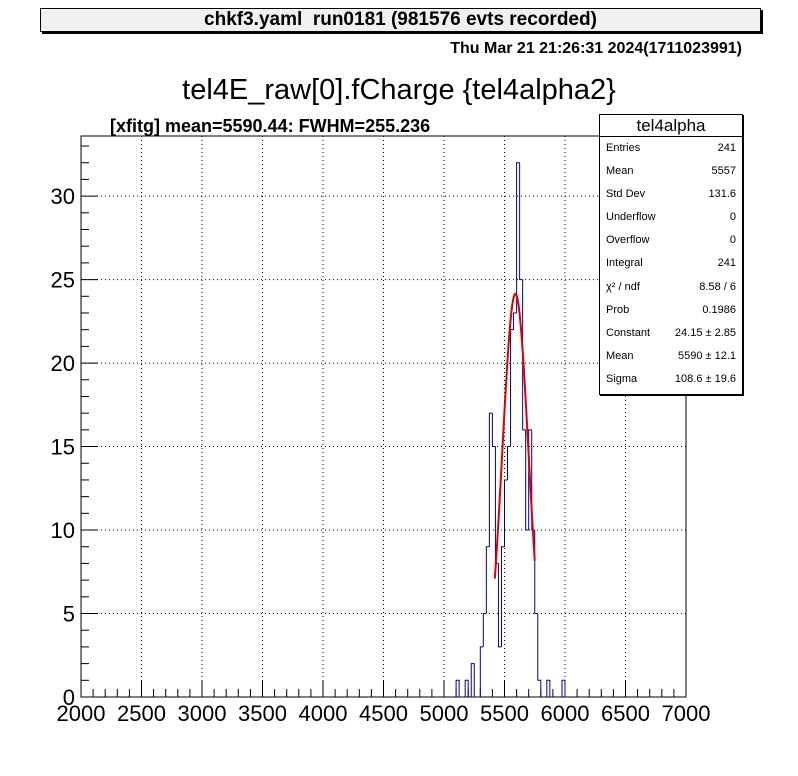  What do you see at coordinates (270, 126) in the screenshot?
I see `fit-summary-label: [xfitg] mean=5590.44: FWHM=255.236` at bounding box center [270, 126].